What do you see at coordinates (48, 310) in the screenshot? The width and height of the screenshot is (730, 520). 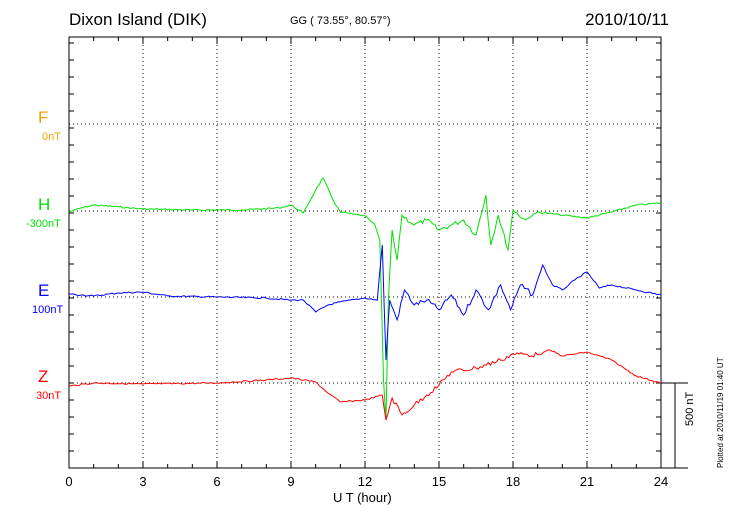 I see `e-baseline-label: 100nT` at bounding box center [48, 310].